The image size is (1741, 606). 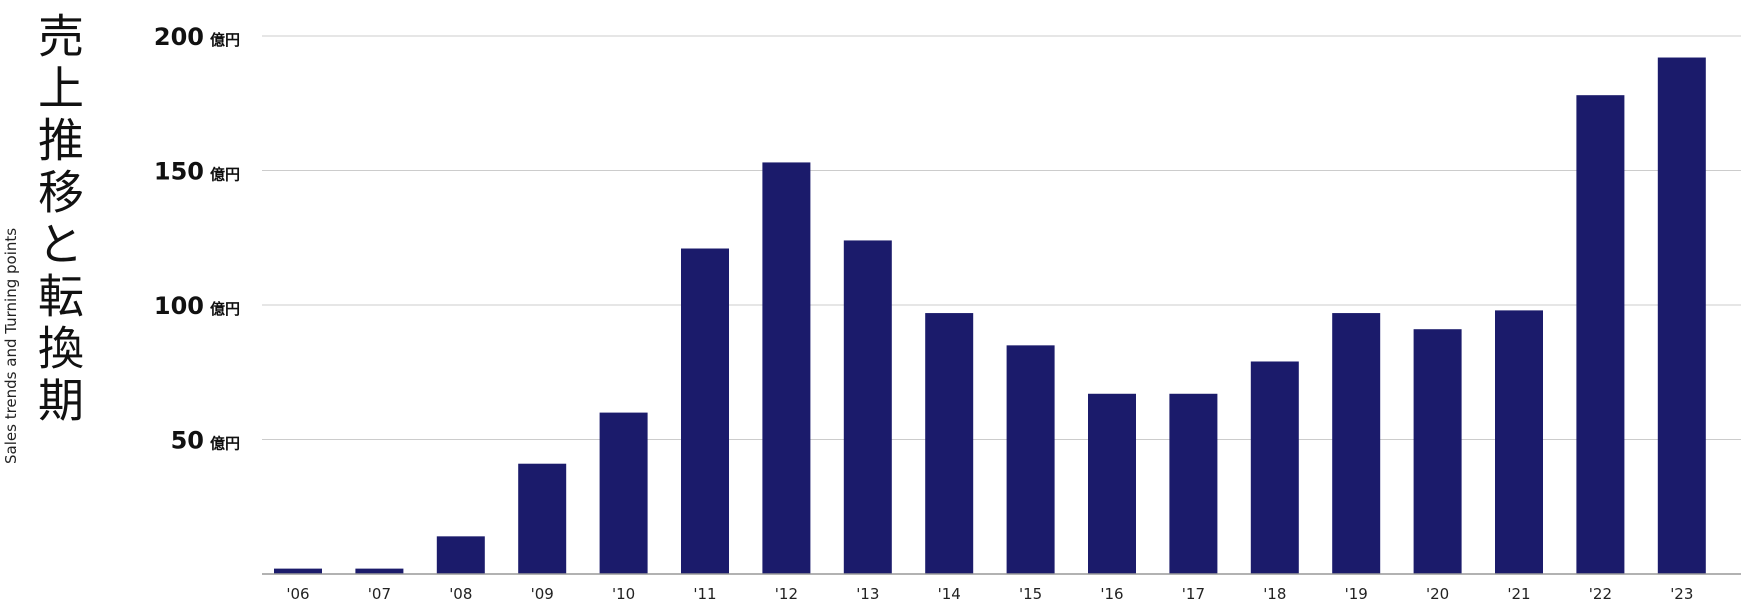 I want to click on y-tick-label: 150 億円, so click(x=197, y=172).